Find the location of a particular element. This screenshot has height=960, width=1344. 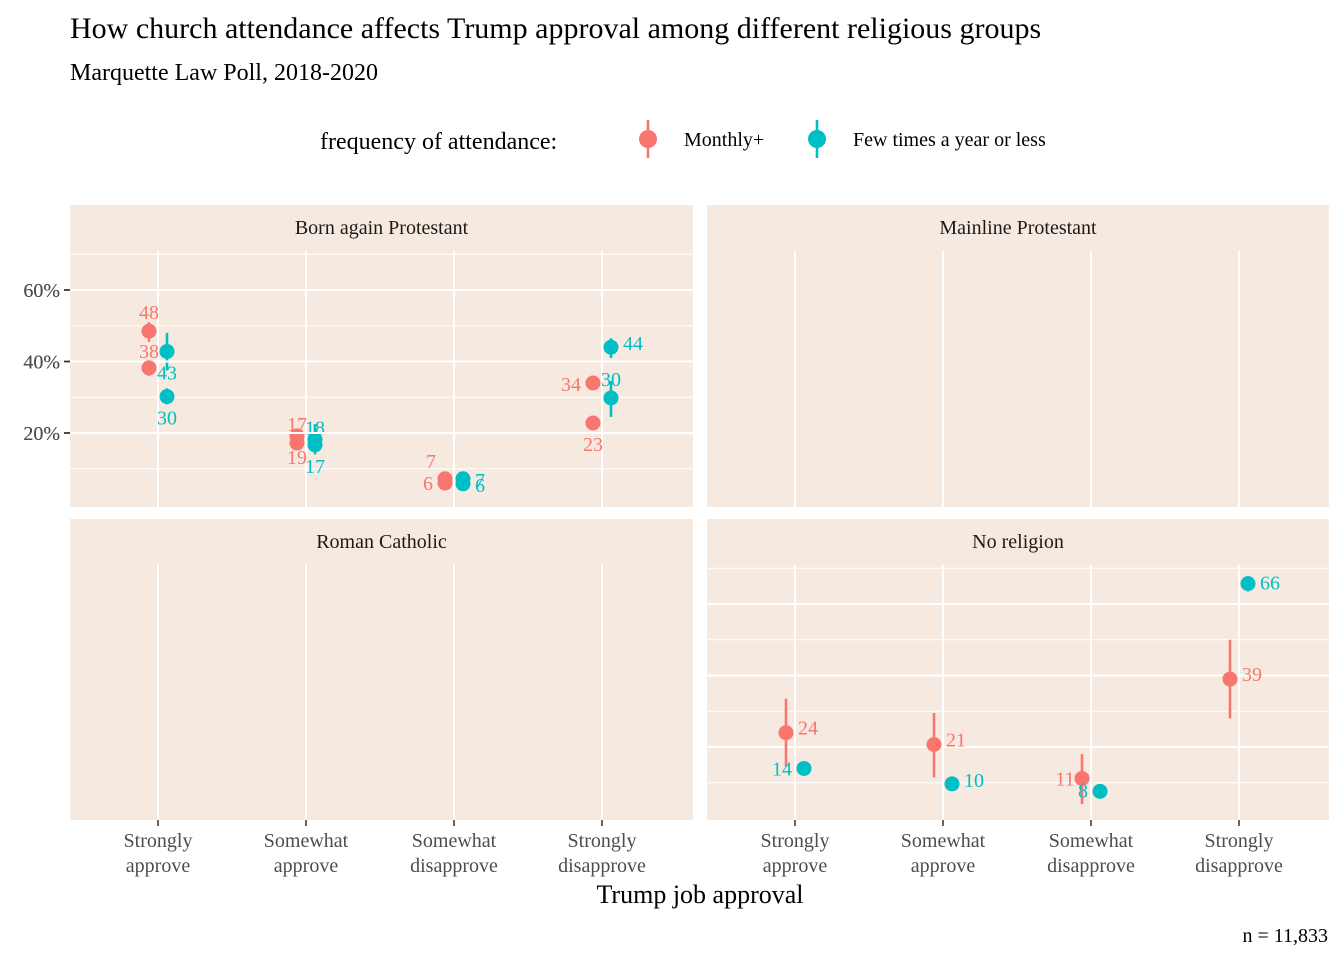

data-label: 18 is located at coordinates (315, 428).